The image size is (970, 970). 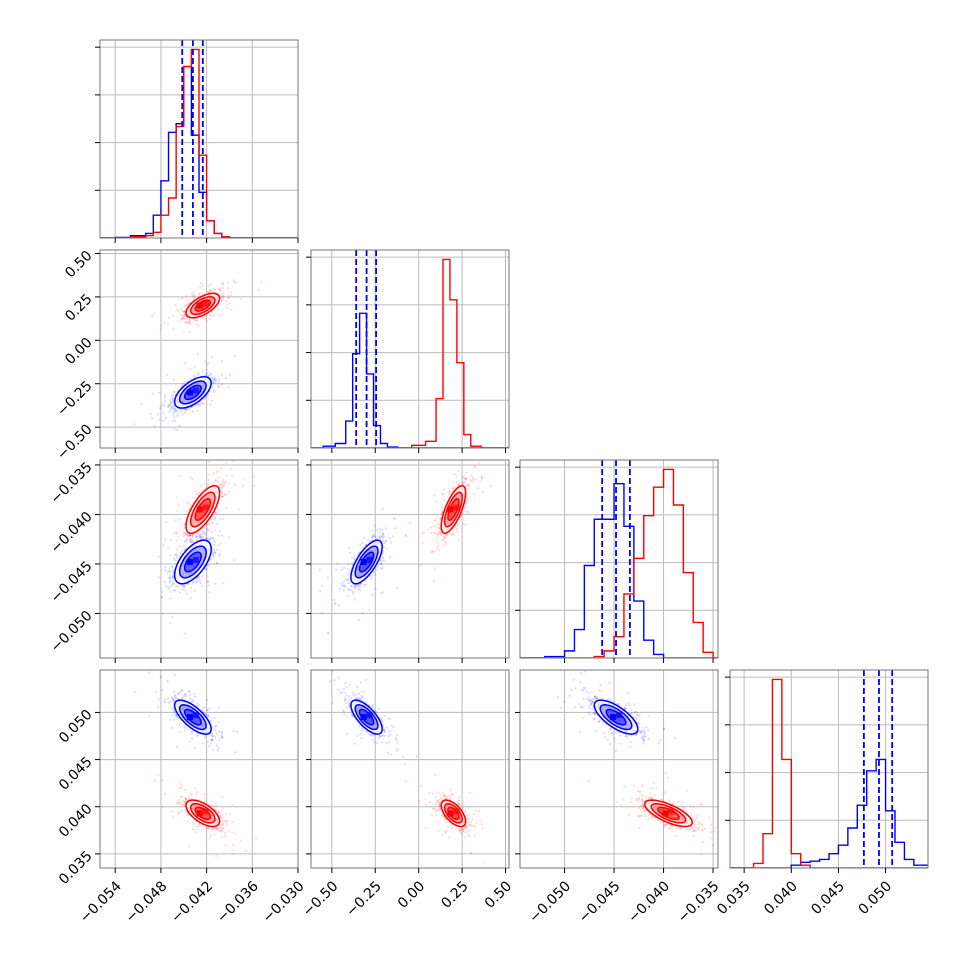 I want to click on y-tick-label: −0.50, so click(x=75, y=443).